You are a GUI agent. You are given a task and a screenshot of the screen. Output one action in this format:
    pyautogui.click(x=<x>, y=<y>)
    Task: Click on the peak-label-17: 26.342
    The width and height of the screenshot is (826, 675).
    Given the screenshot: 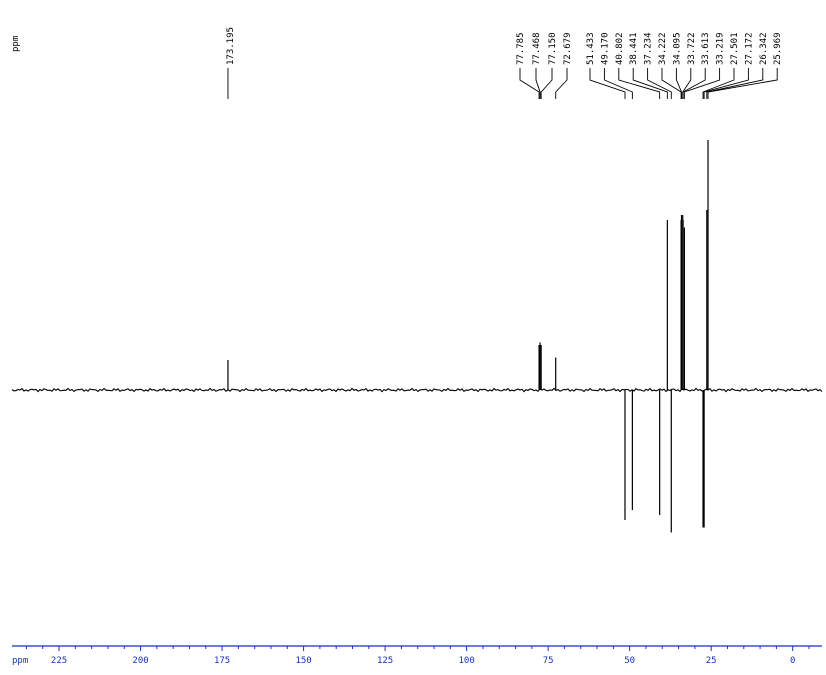 What is the action you would take?
    pyautogui.click(x=764, y=48)
    